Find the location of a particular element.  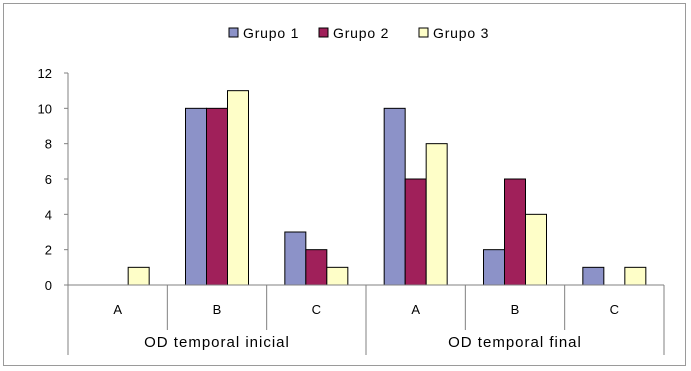

y-tick-label: 8 is located at coordinates (48, 144).